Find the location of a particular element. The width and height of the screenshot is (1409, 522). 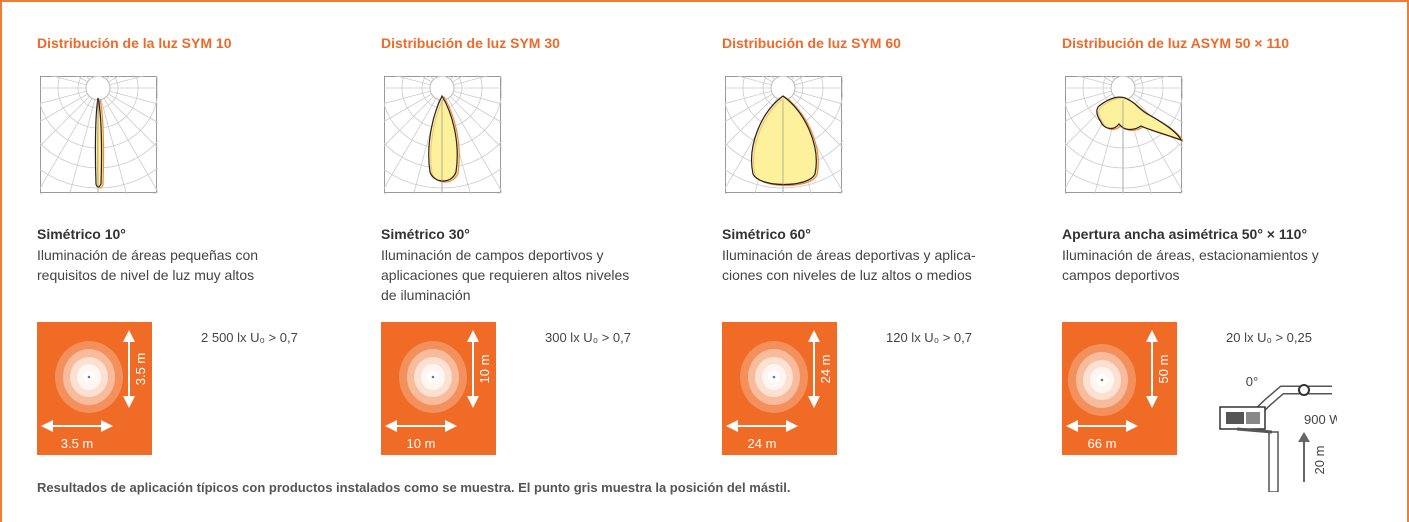

column-heading: Apertura ancha asimétrica 50° × 110° is located at coordinates (1184, 234).